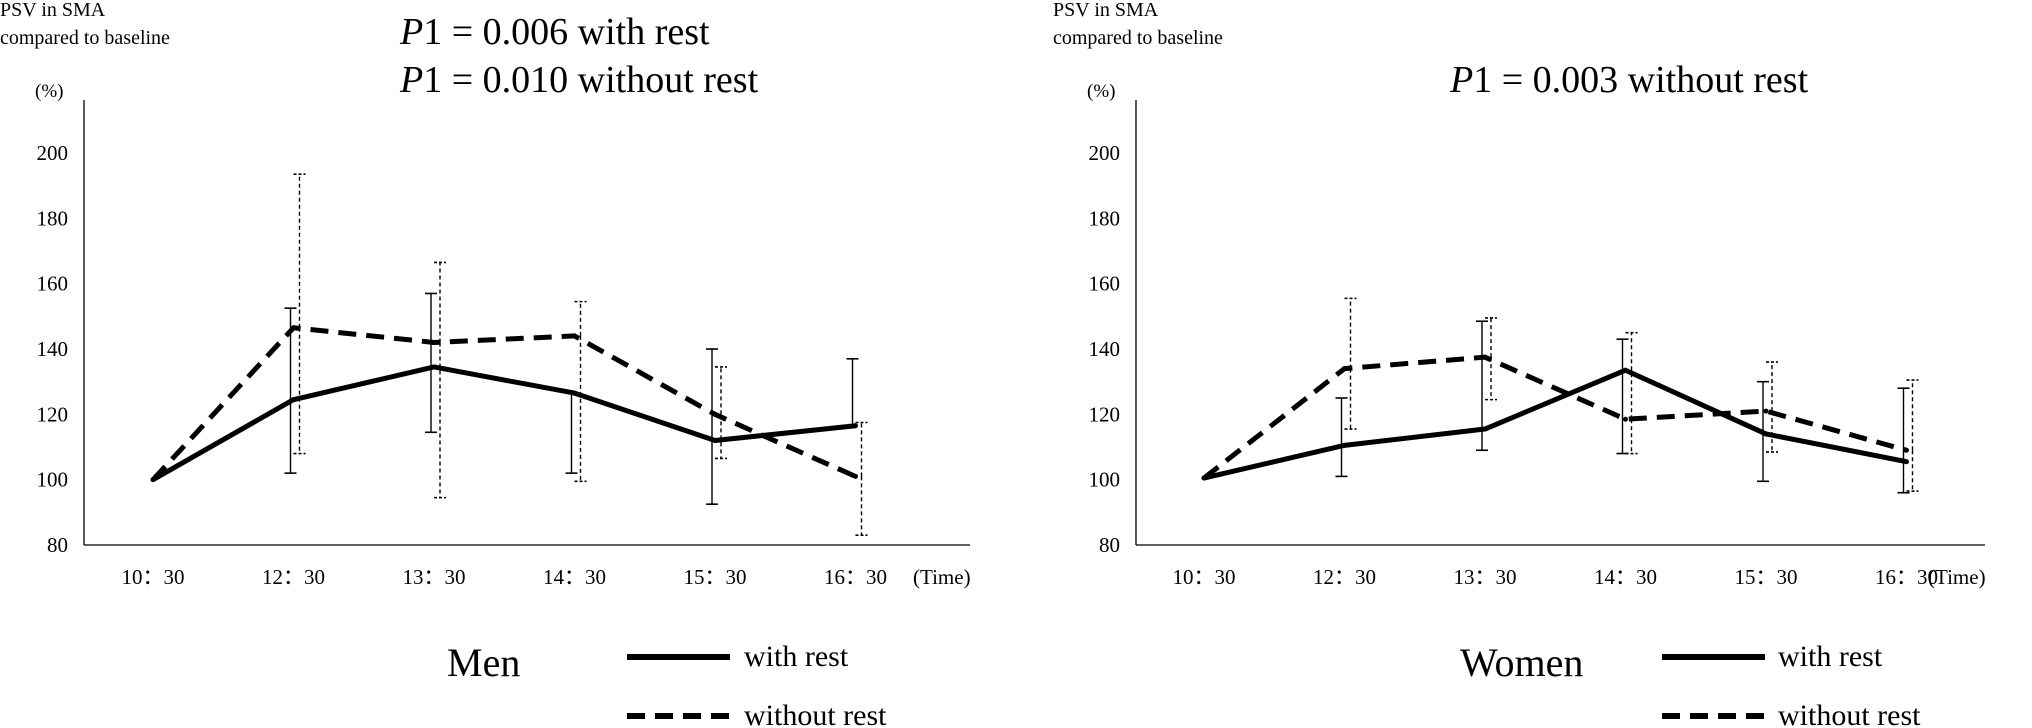 The height and width of the screenshot is (728, 2032). What do you see at coordinates (1650, 80) in the screenshot?
I see `p-value-text: = 0.003 without rest` at bounding box center [1650, 80].